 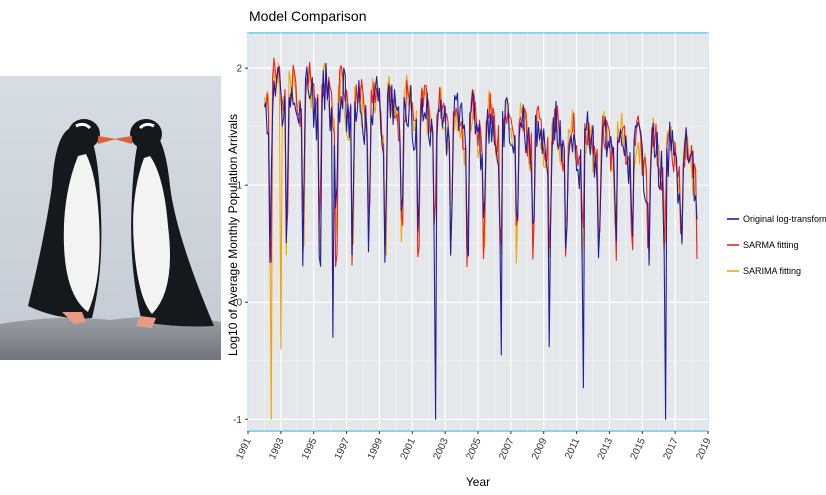 What do you see at coordinates (704, 448) in the screenshot?
I see `x-tick-label: 2019` at bounding box center [704, 448].